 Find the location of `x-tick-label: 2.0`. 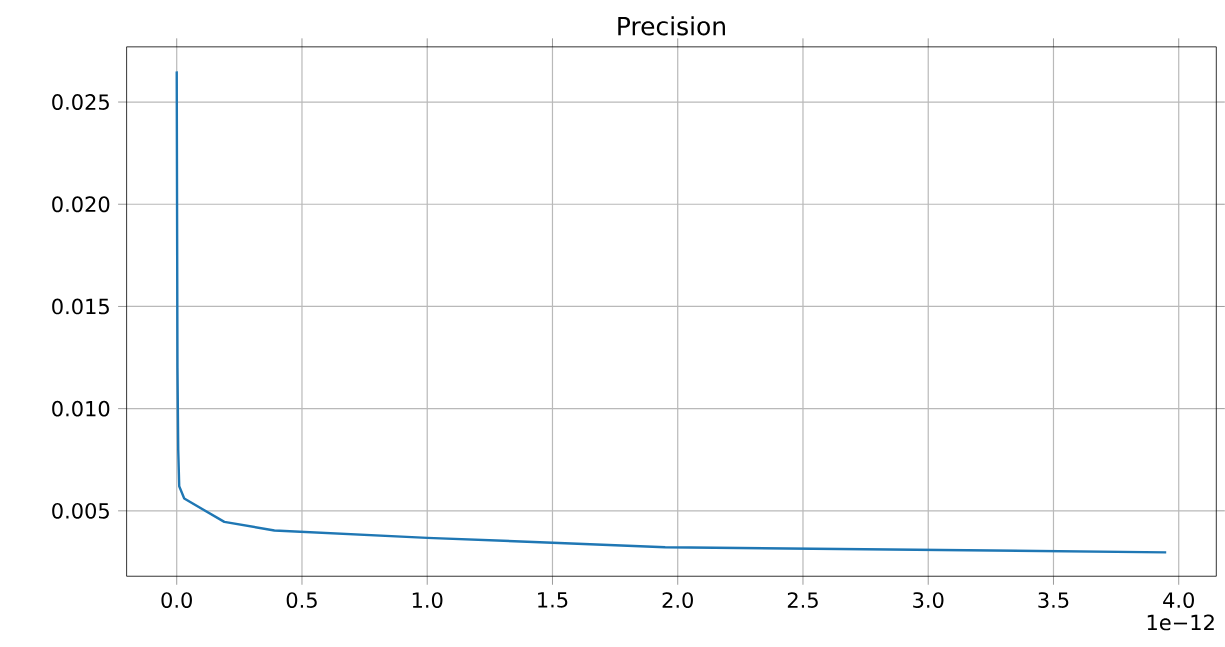

x-tick-label: 2.0 is located at coordinates (677, 600).